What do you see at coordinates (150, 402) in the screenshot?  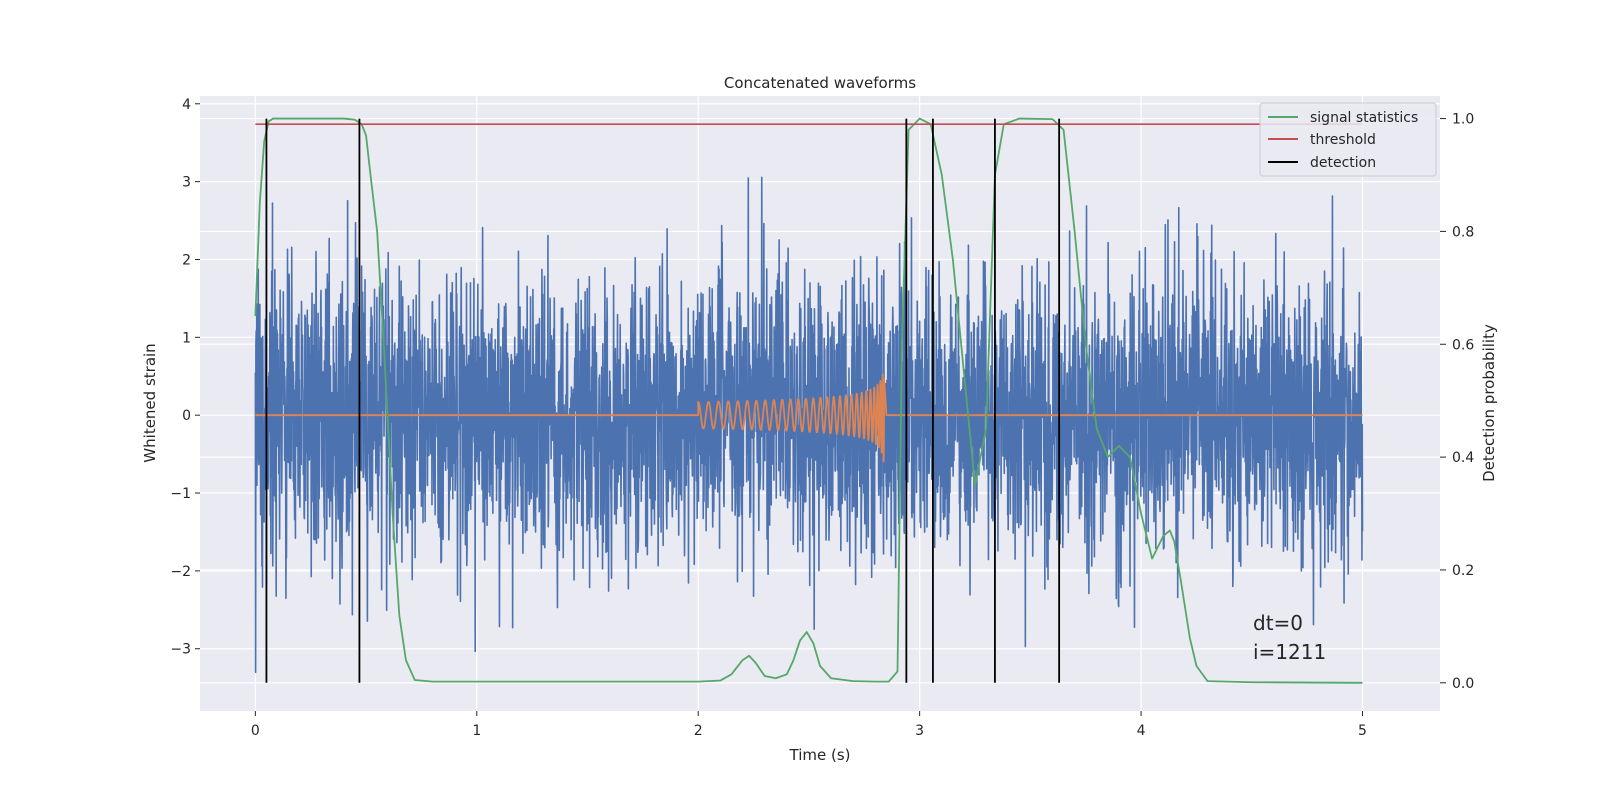 I see `y-axis-label: Whitened strain` at bounding box center [150, 402].